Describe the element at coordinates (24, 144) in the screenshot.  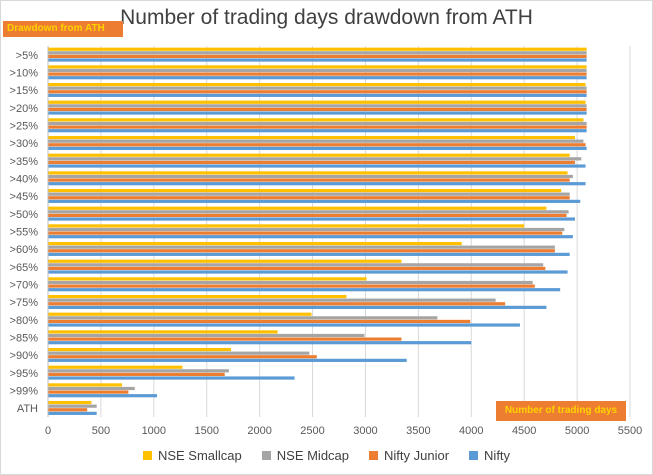
I see `y-category-label: >30%` at that location.